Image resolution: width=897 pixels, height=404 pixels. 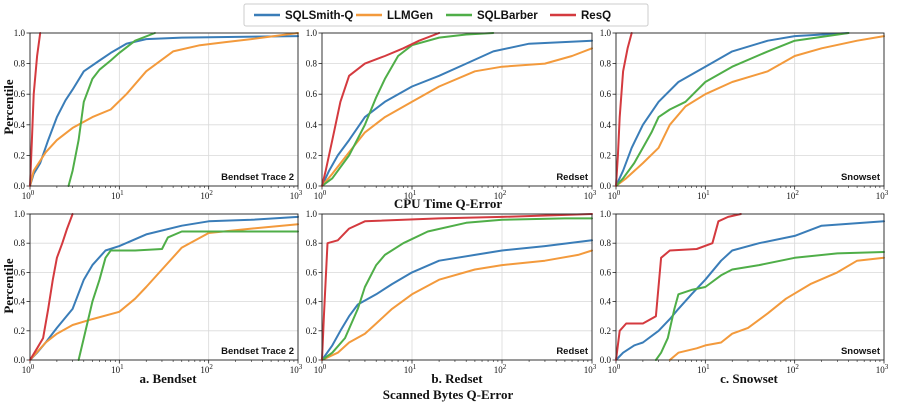 I want to click on panel-tag-bendset-trace-2: Bendset Trace 2, so click(x=257, y=177).